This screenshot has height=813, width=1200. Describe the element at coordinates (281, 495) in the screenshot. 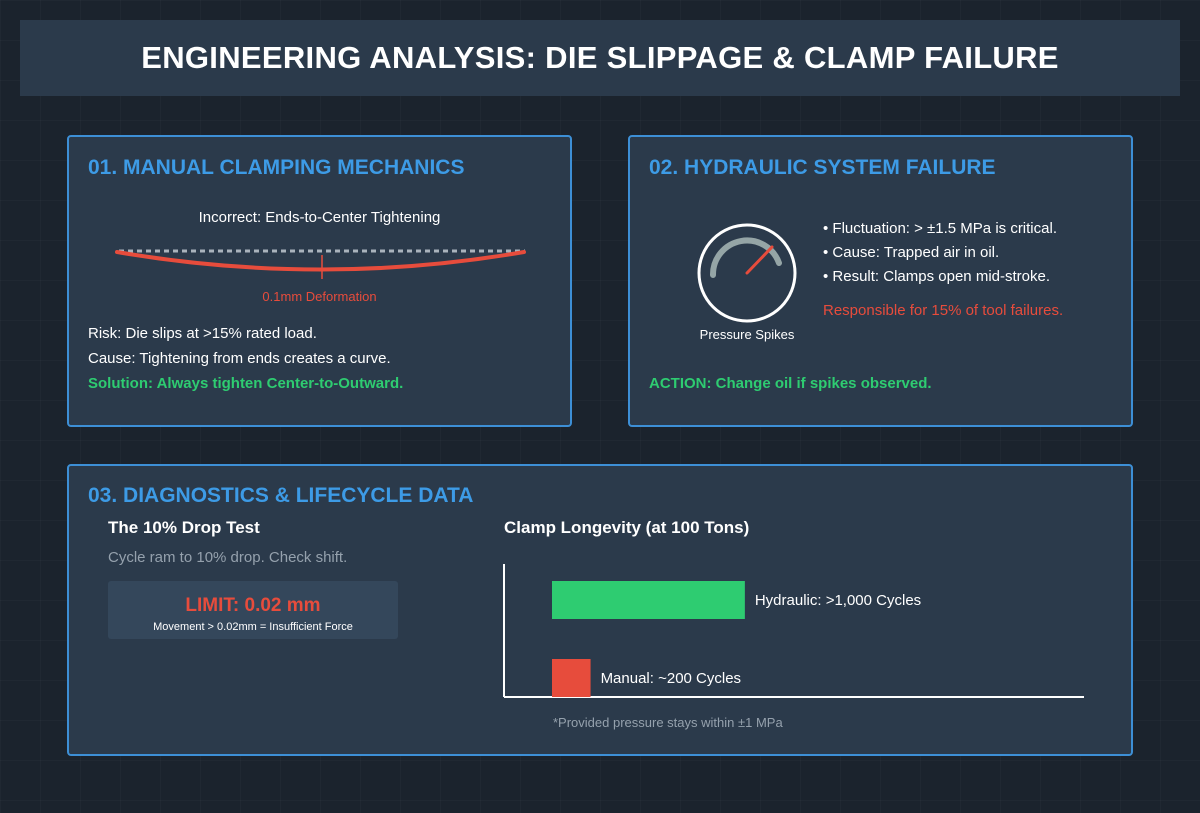

I see `panel-title-diagnostics: 03. DIAGNOSTICS & LIFECYCLE DATA` at that location.